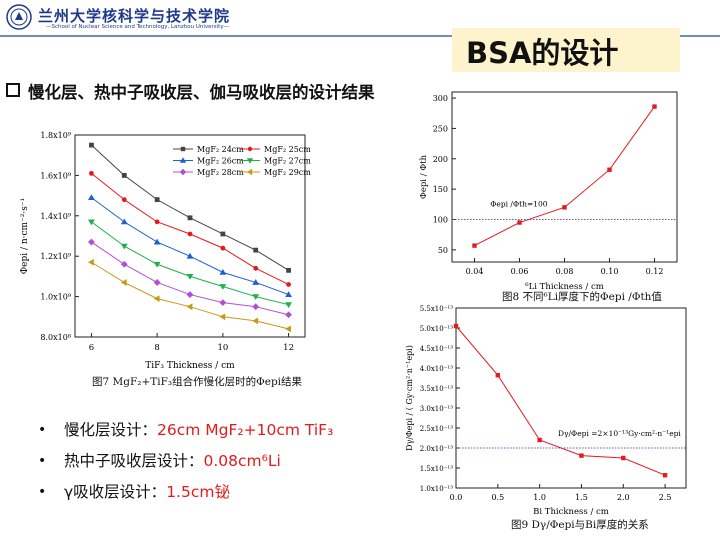  What do you see at coordinates (156, 348) in the screenshot?
I see `x-tick-label: 8` at bounding box center [156, 348].